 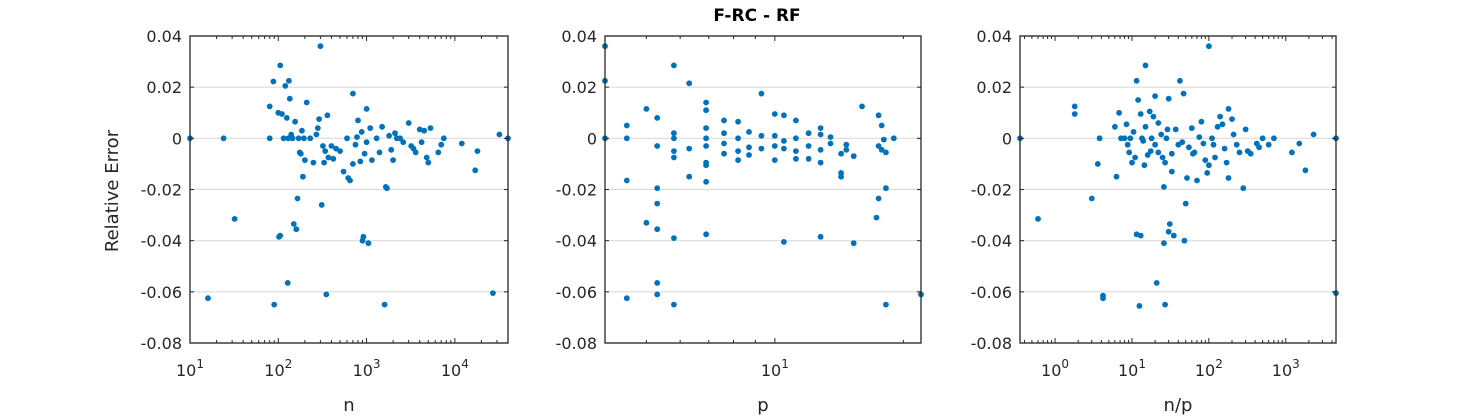 I want to click on y-axis-label: Relative Error, so click(x=112, y=190).